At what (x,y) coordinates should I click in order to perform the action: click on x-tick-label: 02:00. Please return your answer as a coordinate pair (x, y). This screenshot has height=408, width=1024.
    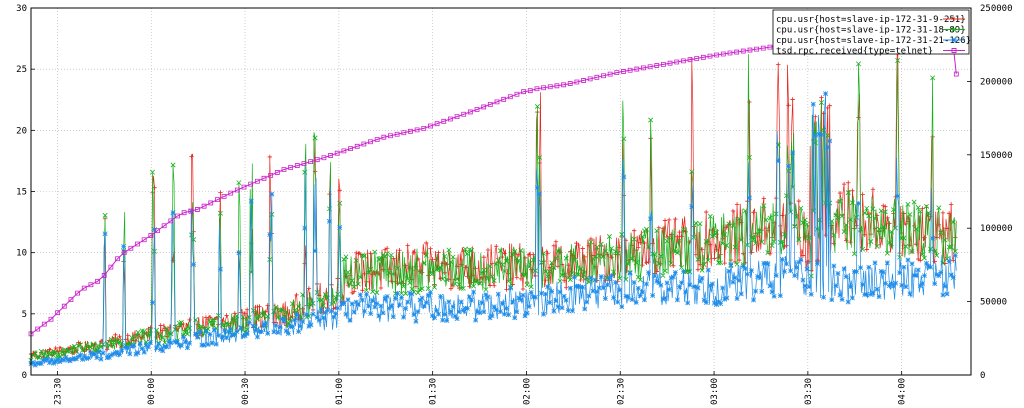
    Looking at the image, I should click on (527, 391).